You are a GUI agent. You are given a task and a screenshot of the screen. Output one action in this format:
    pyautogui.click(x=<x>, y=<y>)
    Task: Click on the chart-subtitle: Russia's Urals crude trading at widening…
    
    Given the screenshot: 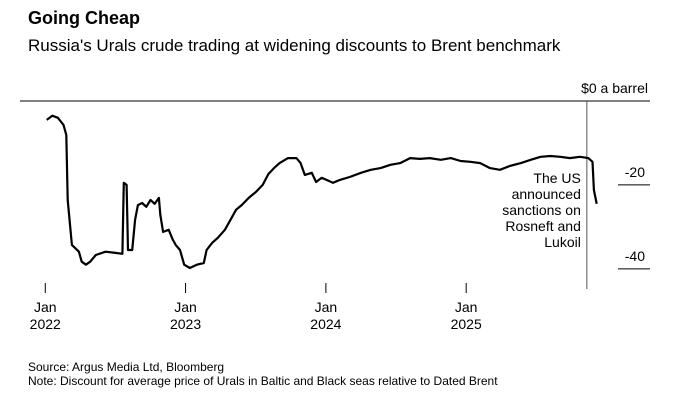 What is the action you would take?
    pyautogui.click(x=294, y=45)
    